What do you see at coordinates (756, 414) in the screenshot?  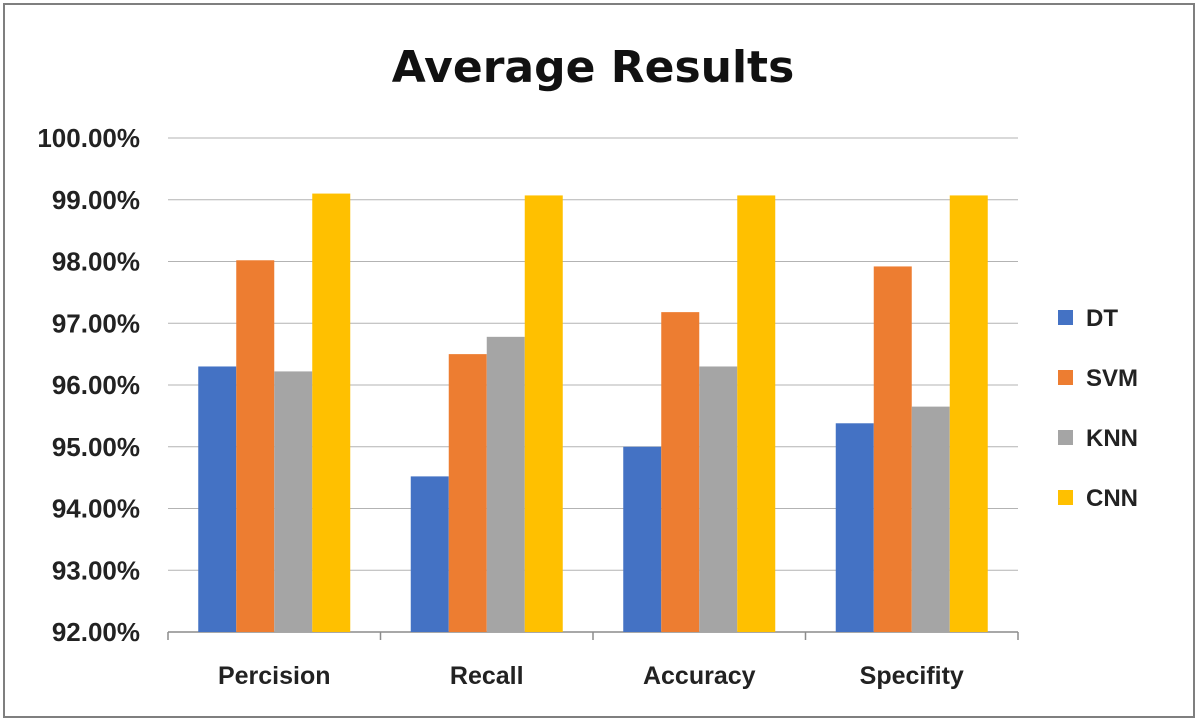 I see `bar-cnn-accuracy` at bounding box center [756, 414].